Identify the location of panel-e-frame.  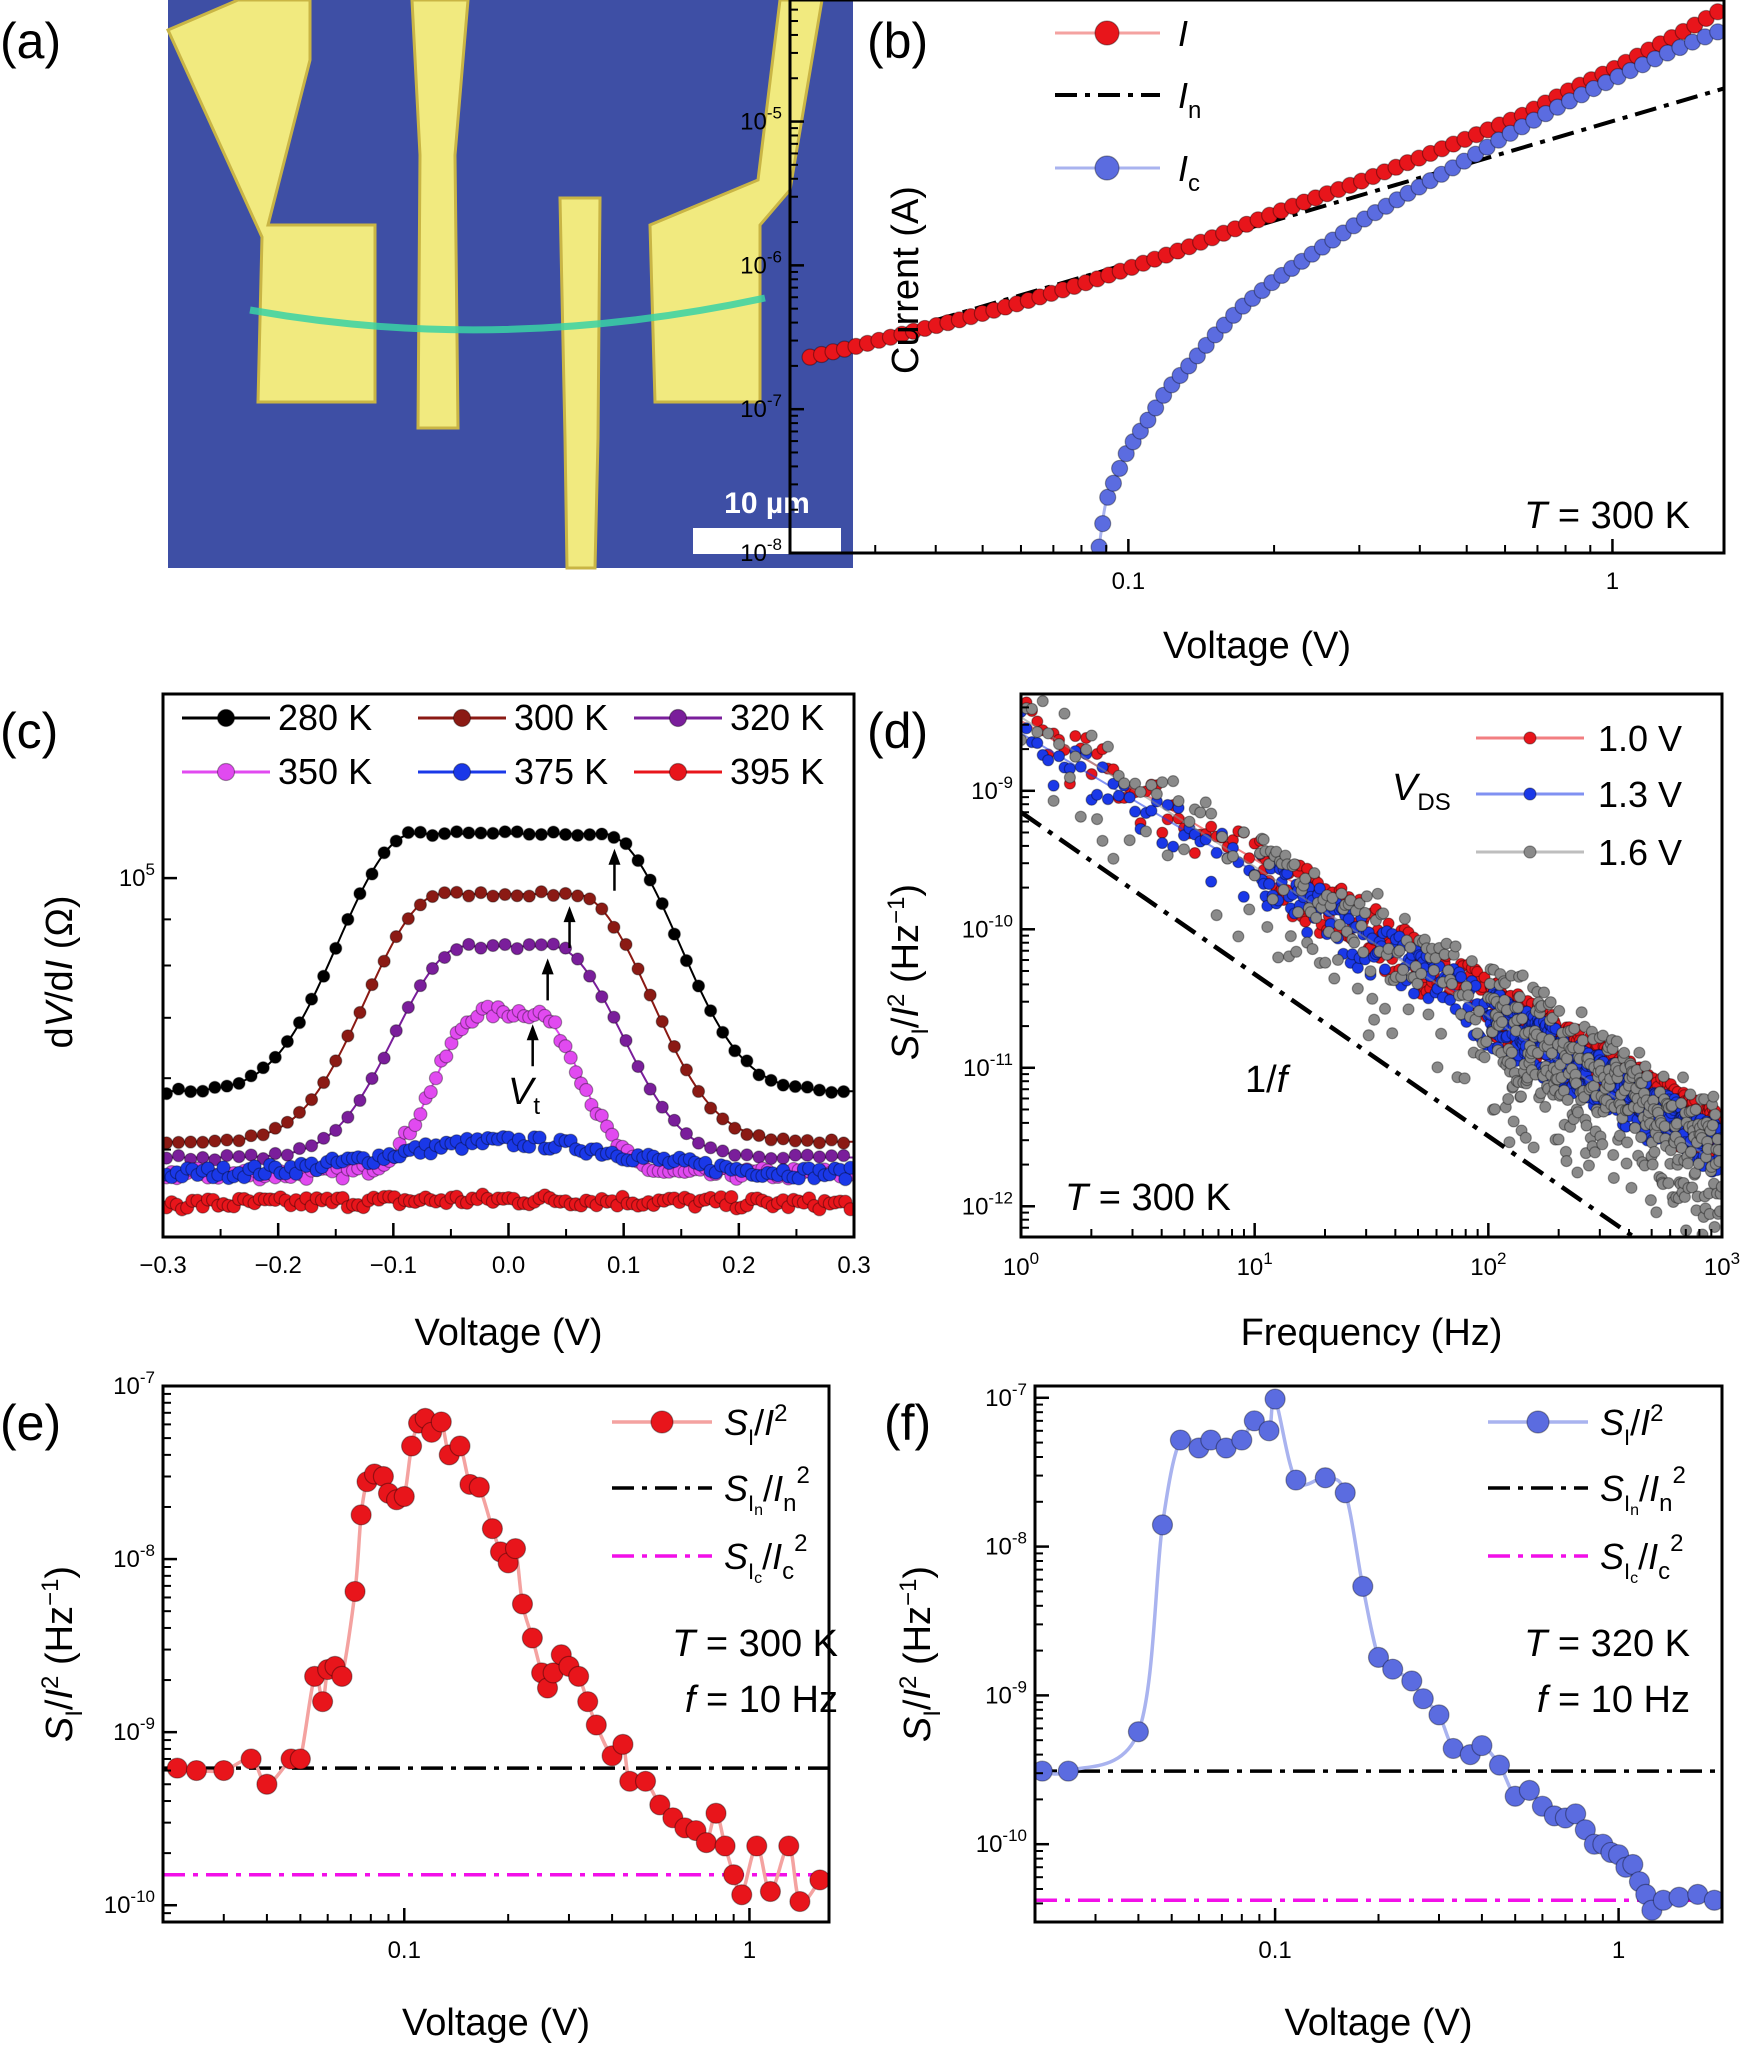
(496, 1654).